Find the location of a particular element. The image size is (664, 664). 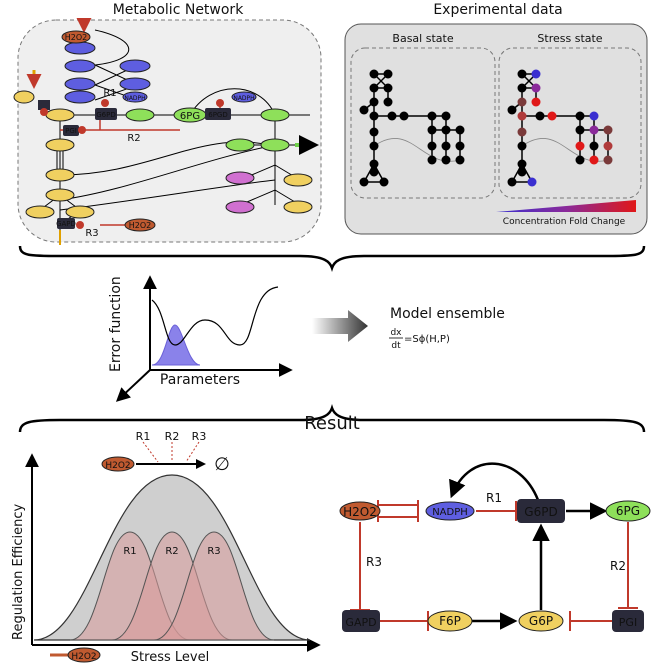

basal-state-label: Basal state is located at coordinates (422, 38).